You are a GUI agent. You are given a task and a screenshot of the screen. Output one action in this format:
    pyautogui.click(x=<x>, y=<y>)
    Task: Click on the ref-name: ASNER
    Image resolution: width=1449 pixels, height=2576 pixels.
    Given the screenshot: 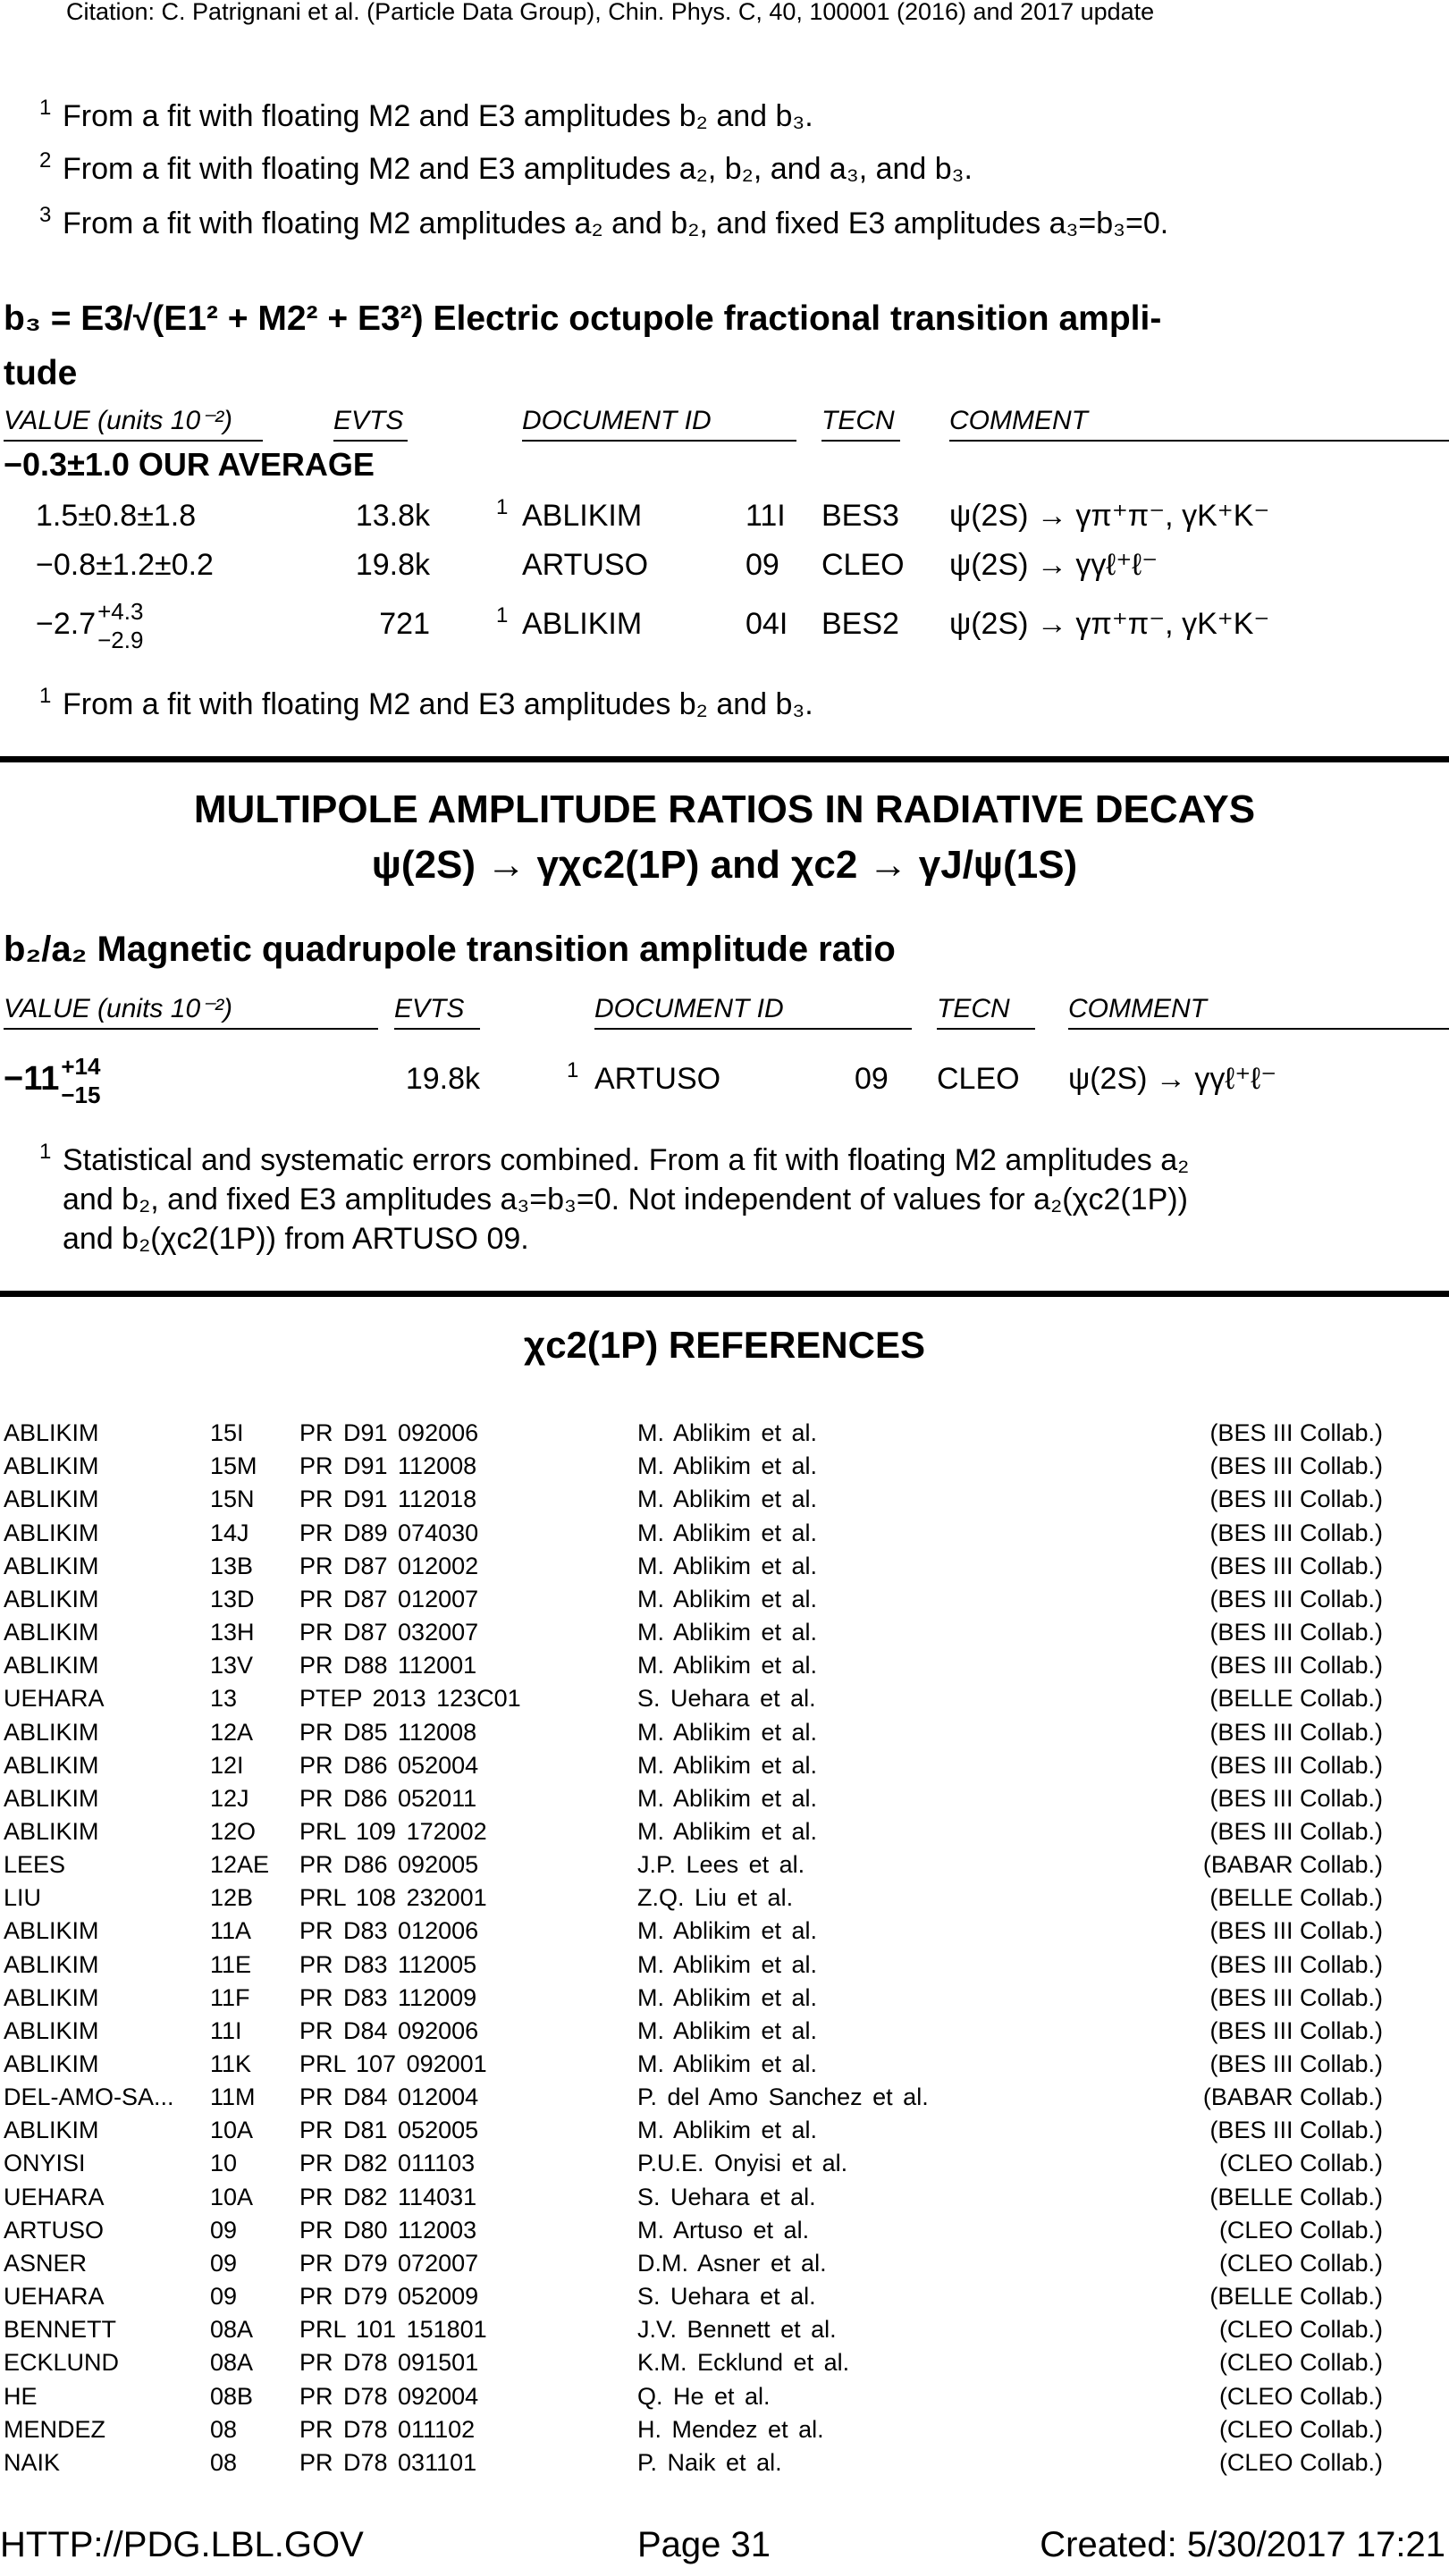 What is the action you would take?
    pyautogui.click(x=46, y=2263)
    